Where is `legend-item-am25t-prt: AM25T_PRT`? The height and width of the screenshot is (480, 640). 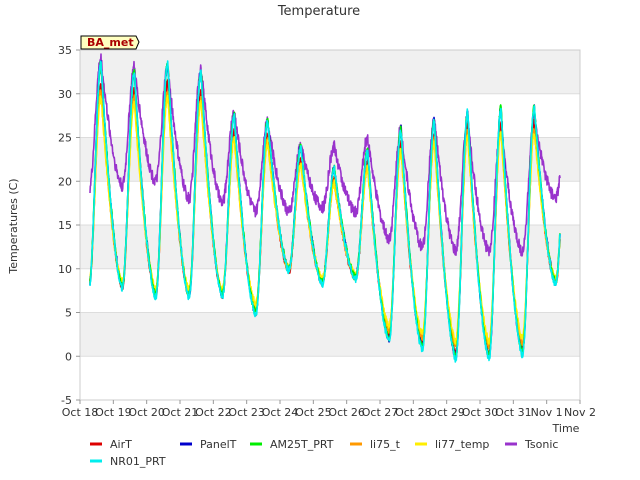 legend-item-am25t-prt: AM25T_PRT is located at coordinates (292, 444).